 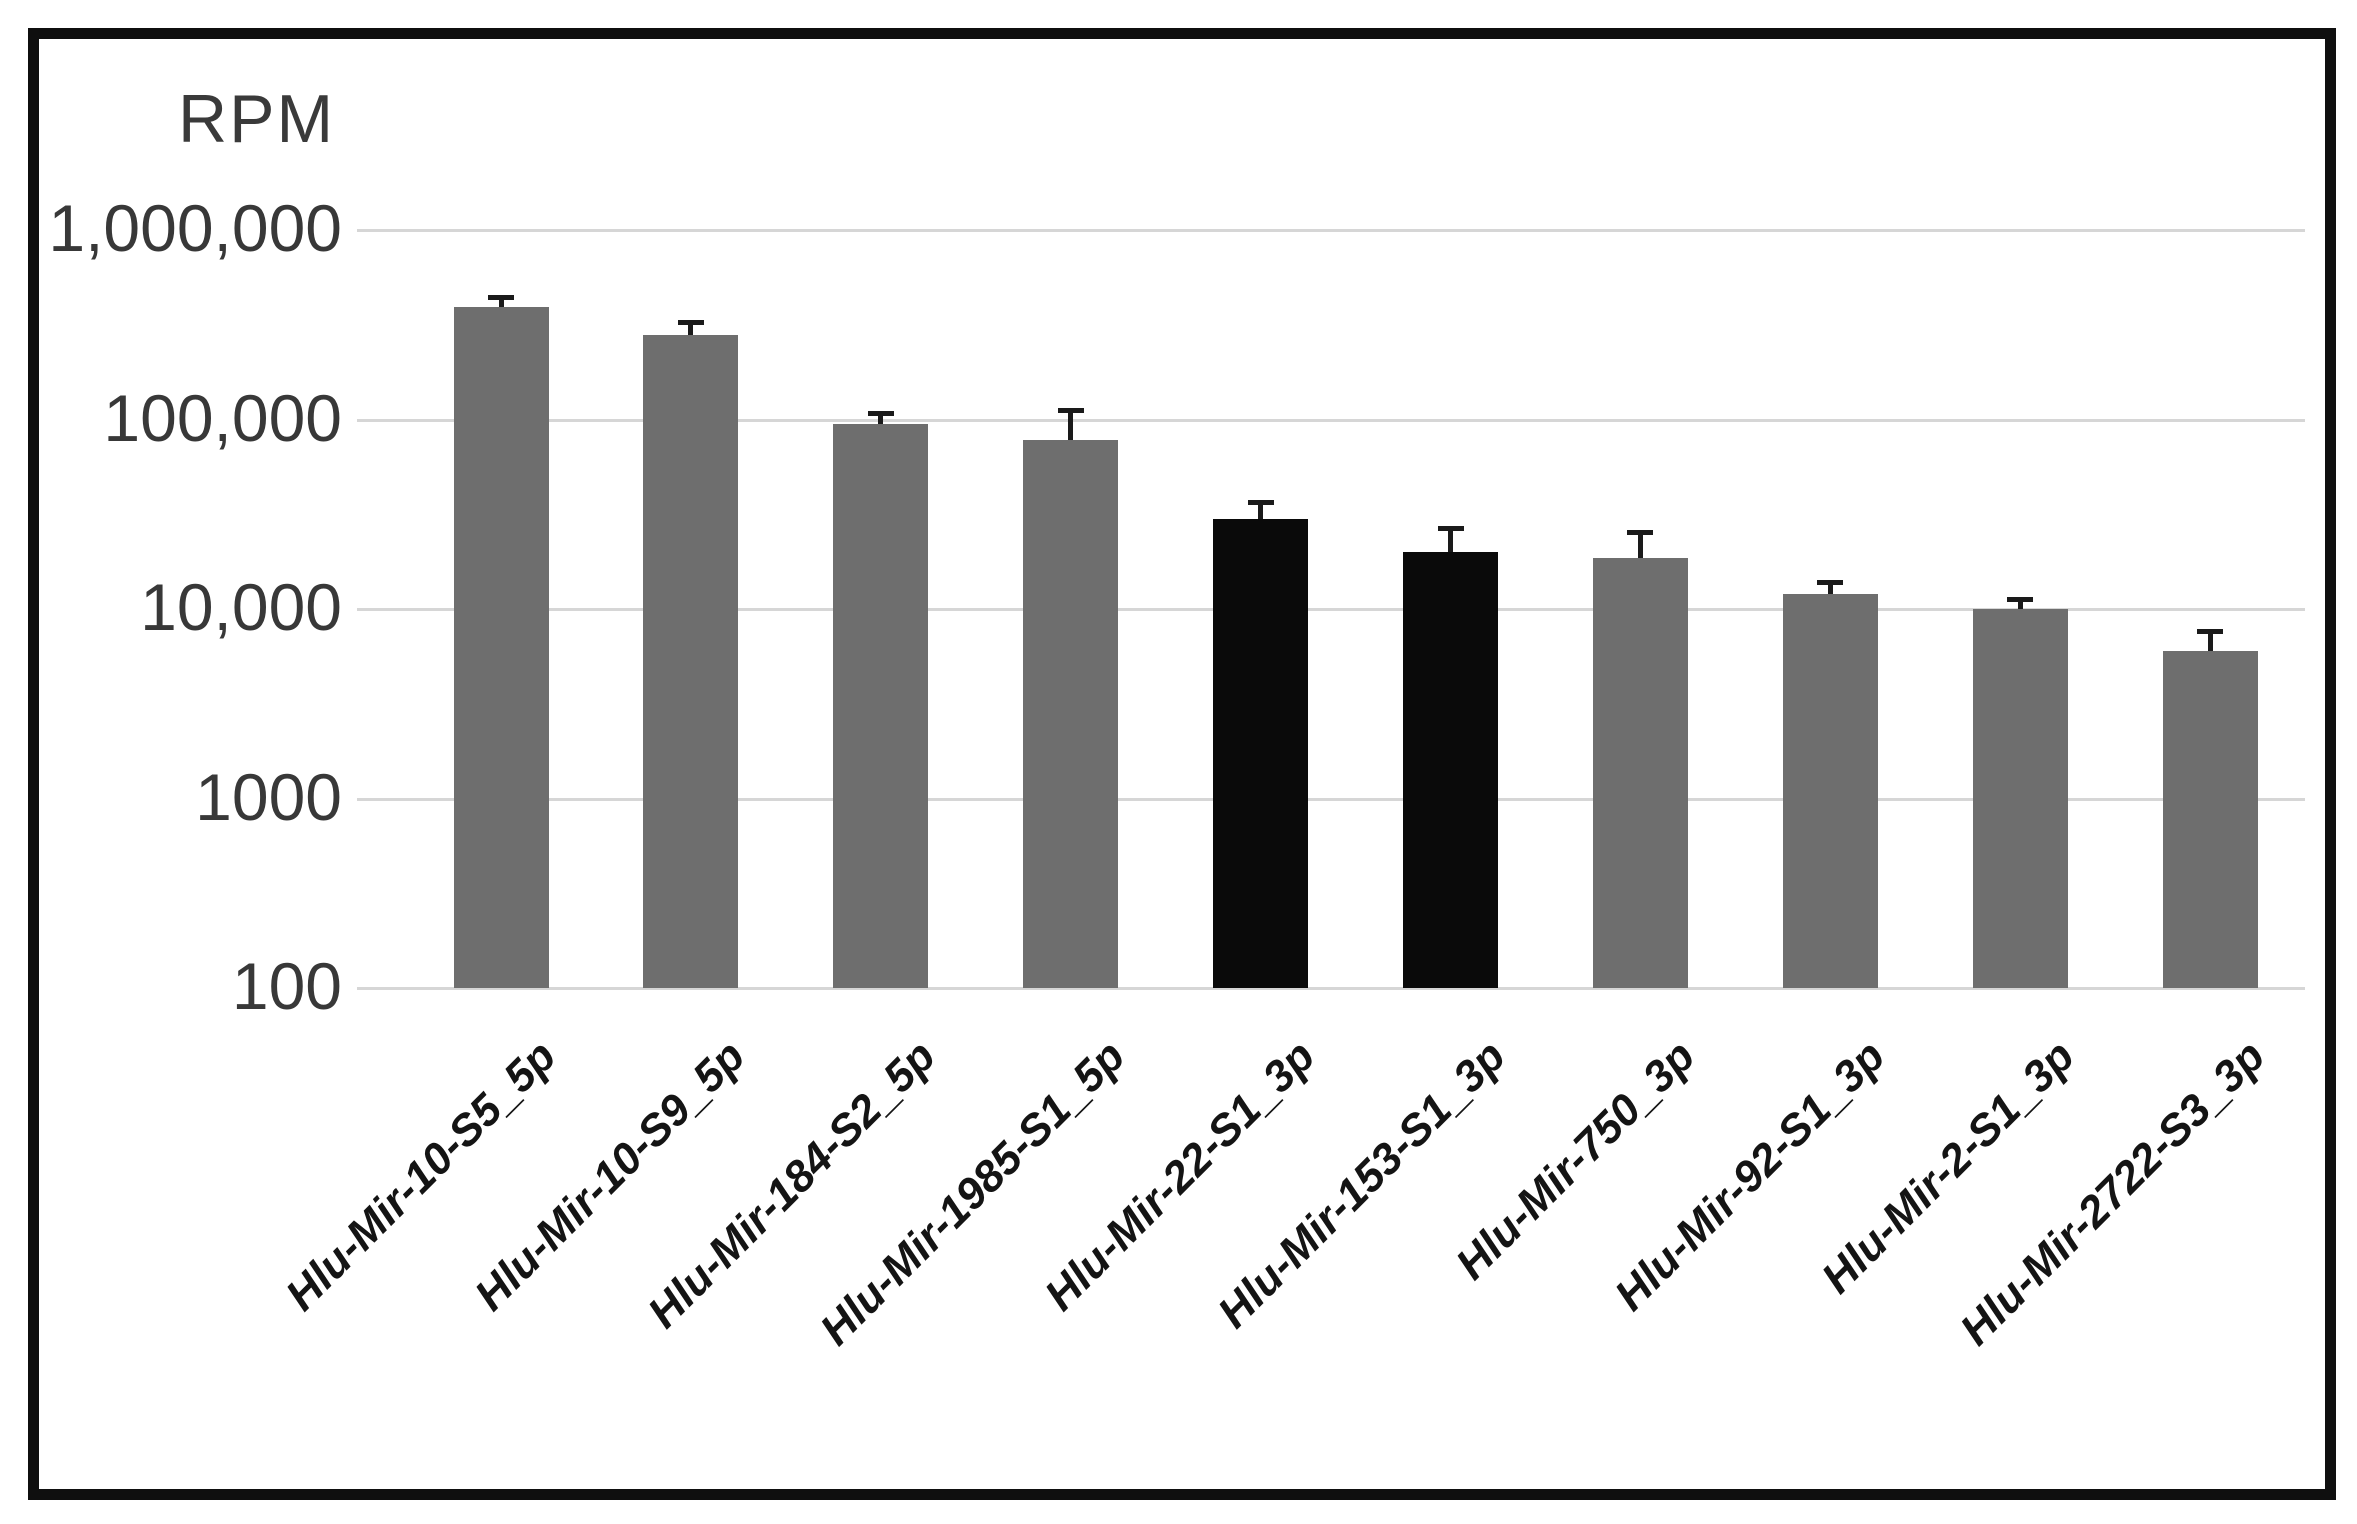 I want to click on error-bar-cap-Hlu-Mir-1985-S1_5p, so click(x=1070, y=410).